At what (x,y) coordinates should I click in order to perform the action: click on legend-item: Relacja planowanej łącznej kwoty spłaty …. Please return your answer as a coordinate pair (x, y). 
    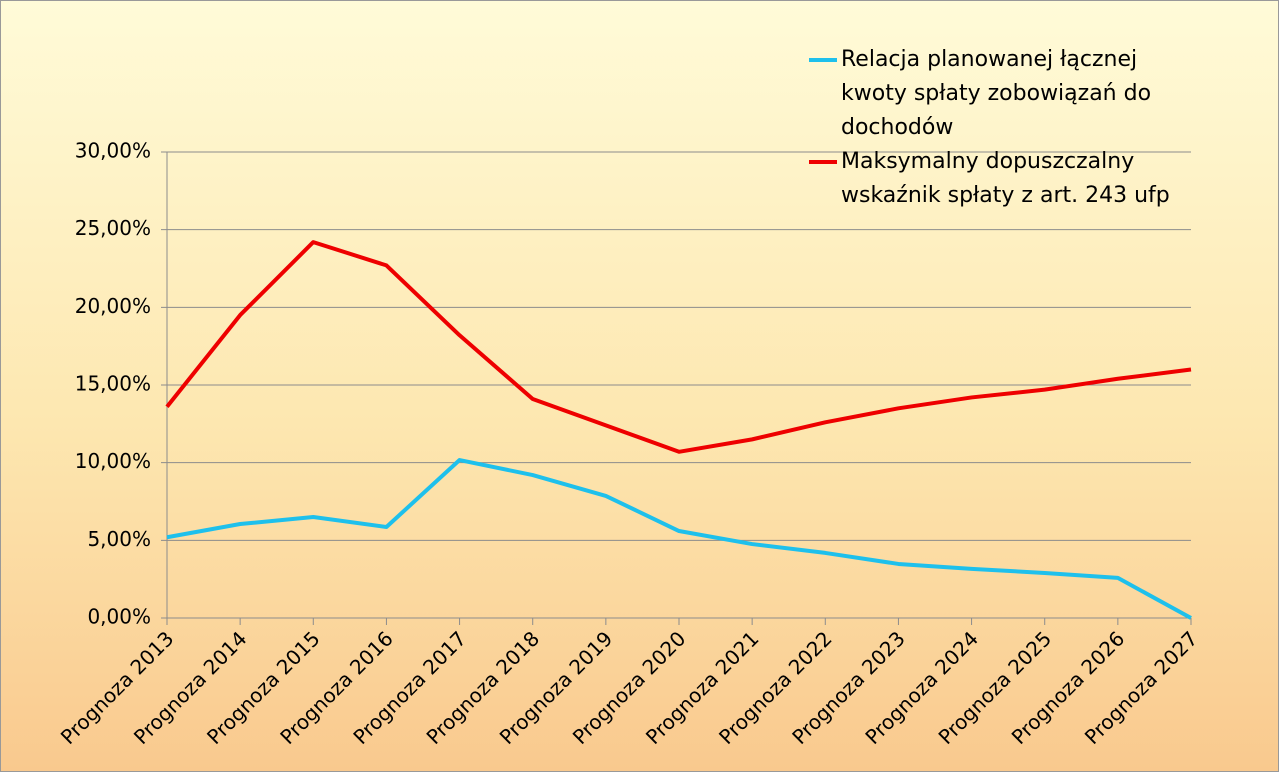
    Looking at the image, I should click on (1007, 94).